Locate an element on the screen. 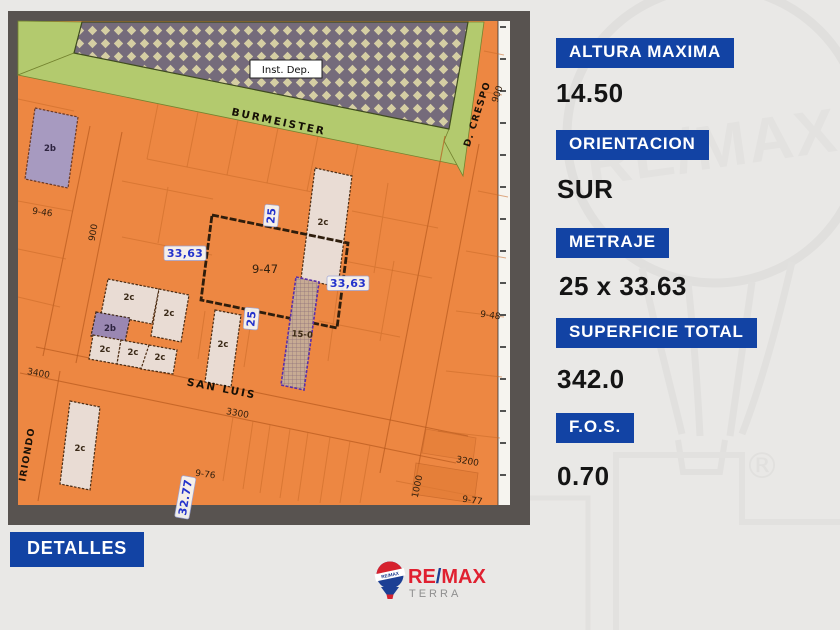 The height and width of the screenshot is (630, 840). lot-9-47-outline is located at coordinates (274, 271).